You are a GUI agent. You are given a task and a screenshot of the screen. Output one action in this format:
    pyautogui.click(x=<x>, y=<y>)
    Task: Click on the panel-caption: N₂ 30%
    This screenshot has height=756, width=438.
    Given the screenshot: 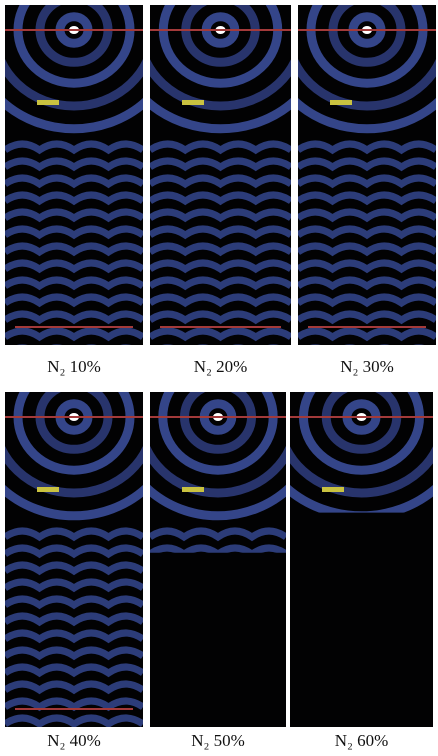 What is the action you would take?
    pyautogui.click(x=367, y=366)
    